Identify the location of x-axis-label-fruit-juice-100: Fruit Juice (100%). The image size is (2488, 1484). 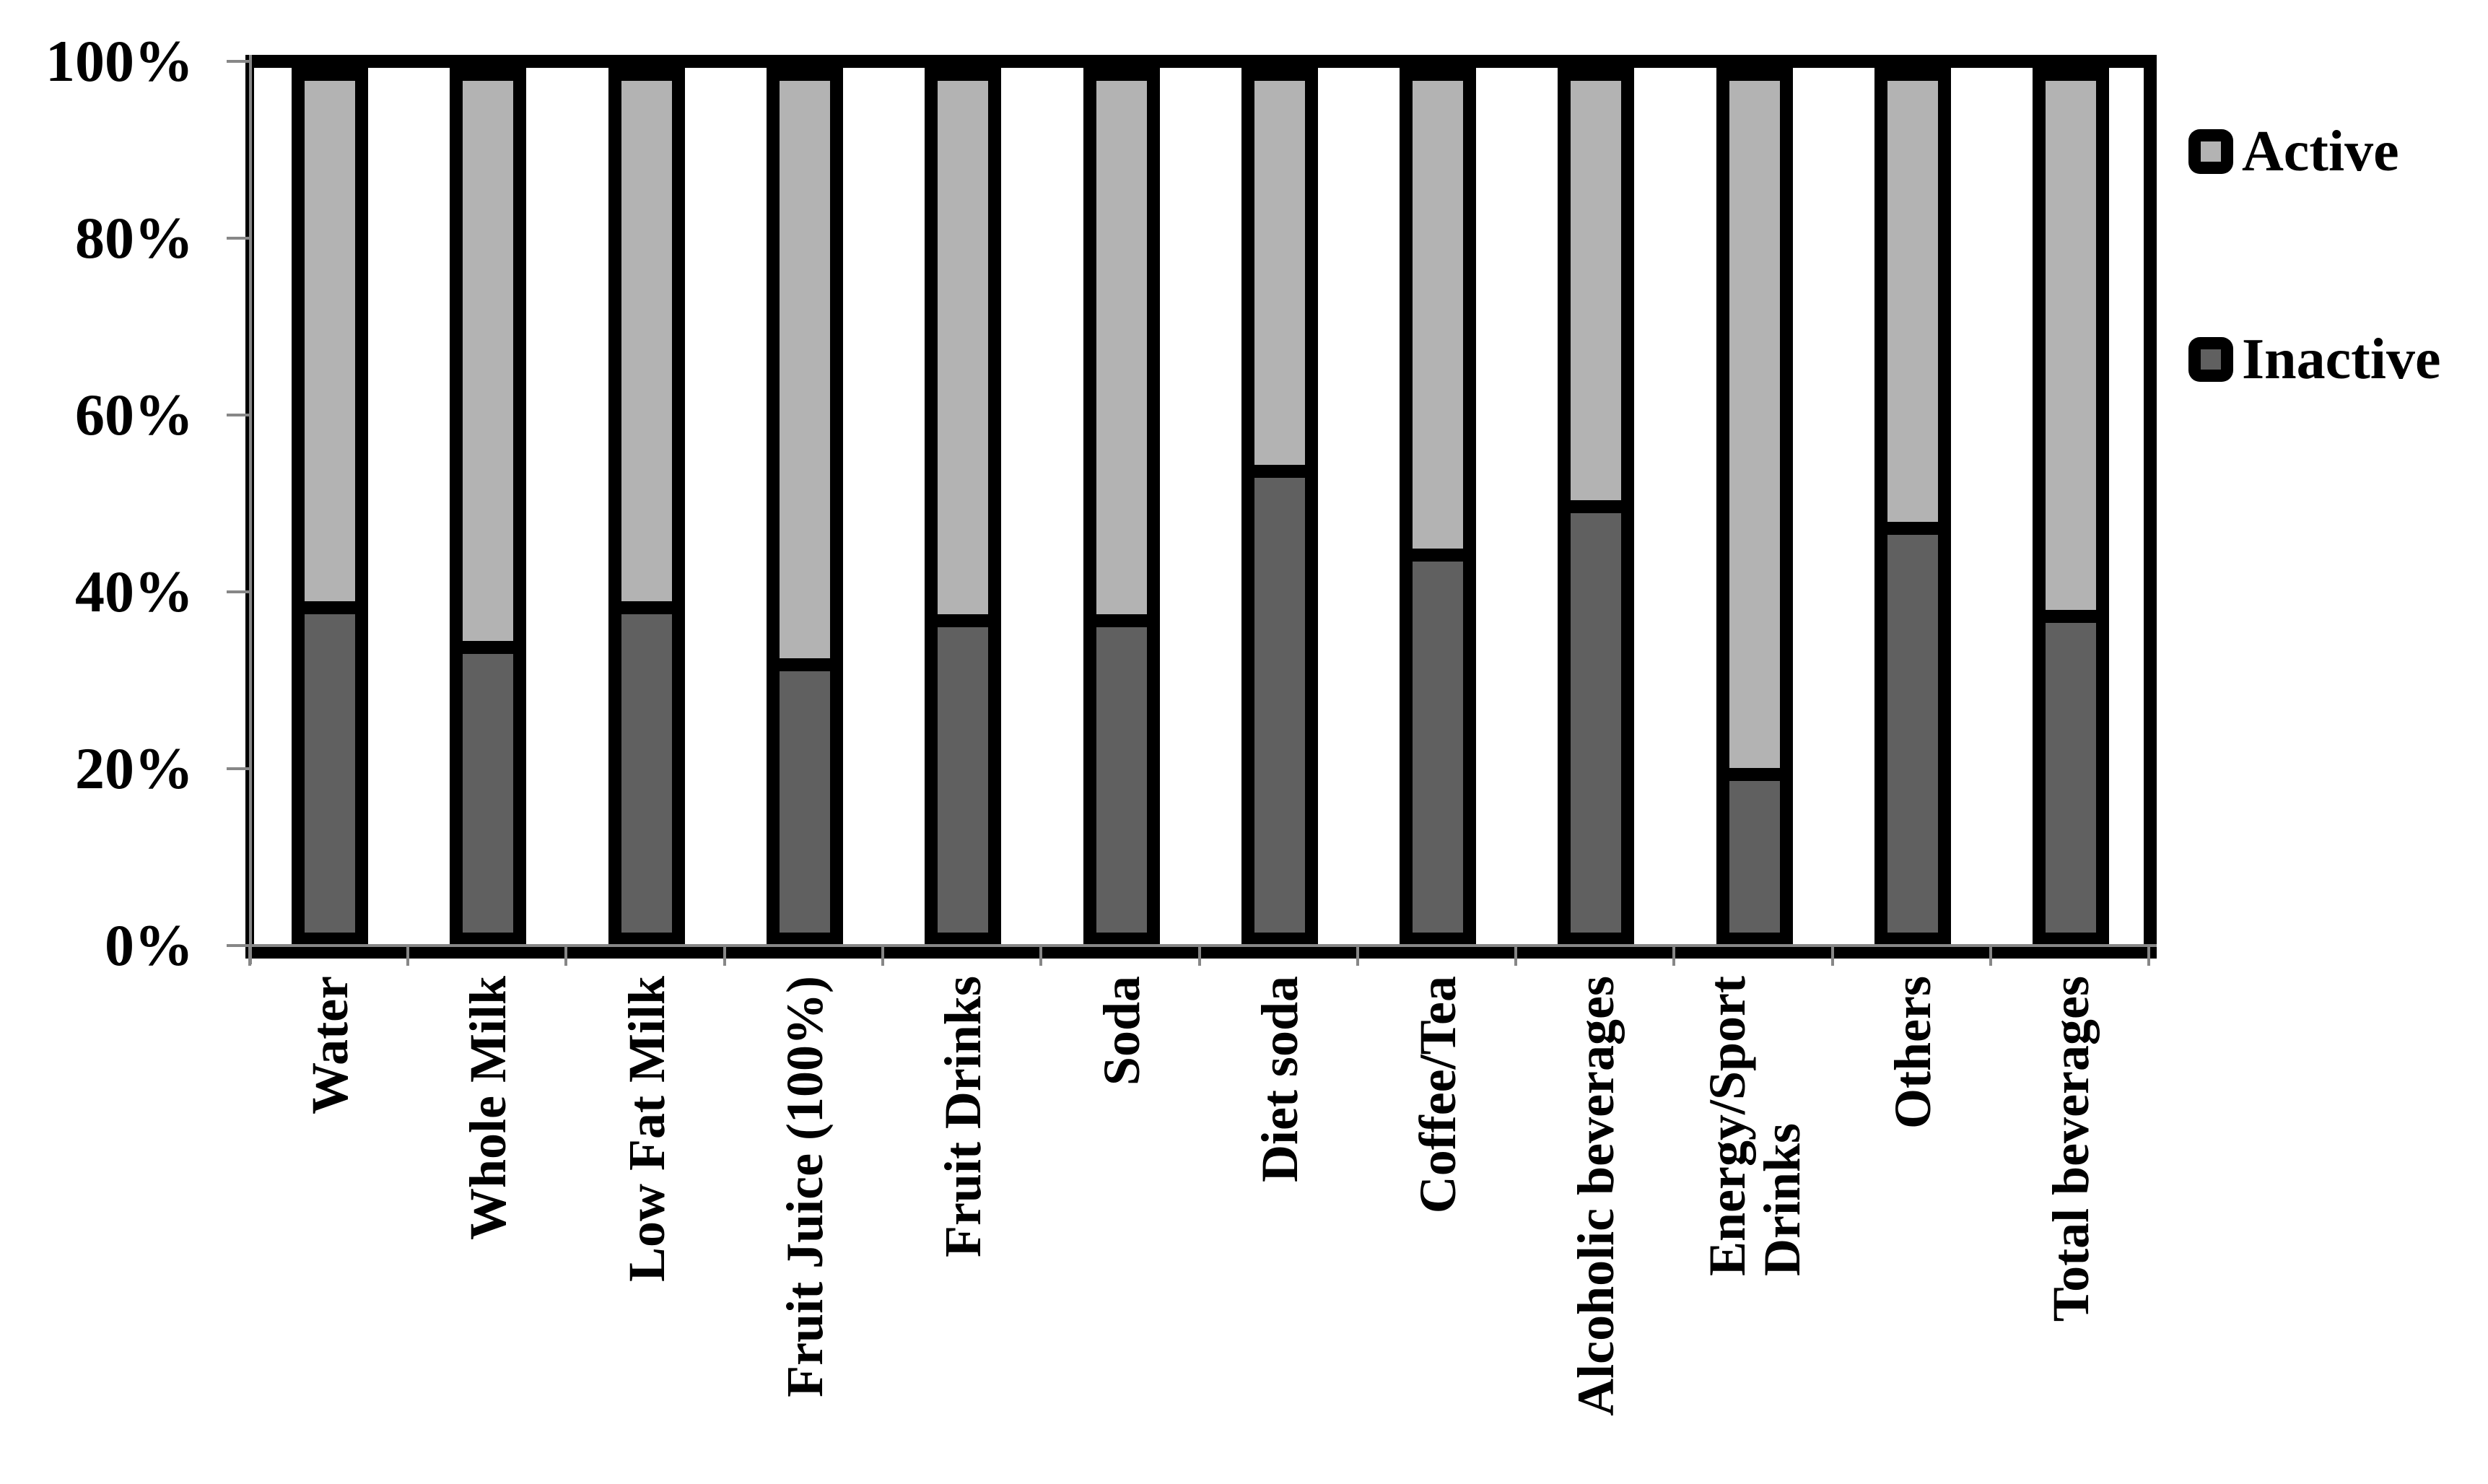
(805, 1186).